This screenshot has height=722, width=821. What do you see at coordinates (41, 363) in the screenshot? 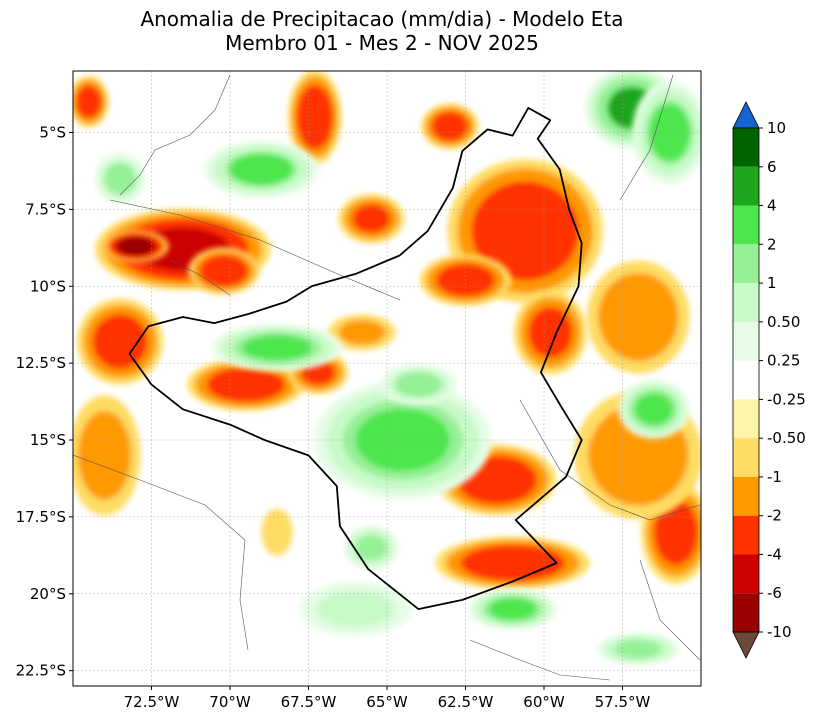
I see `y-tick-label: 12.5°S` at bounding box center [41, 363].